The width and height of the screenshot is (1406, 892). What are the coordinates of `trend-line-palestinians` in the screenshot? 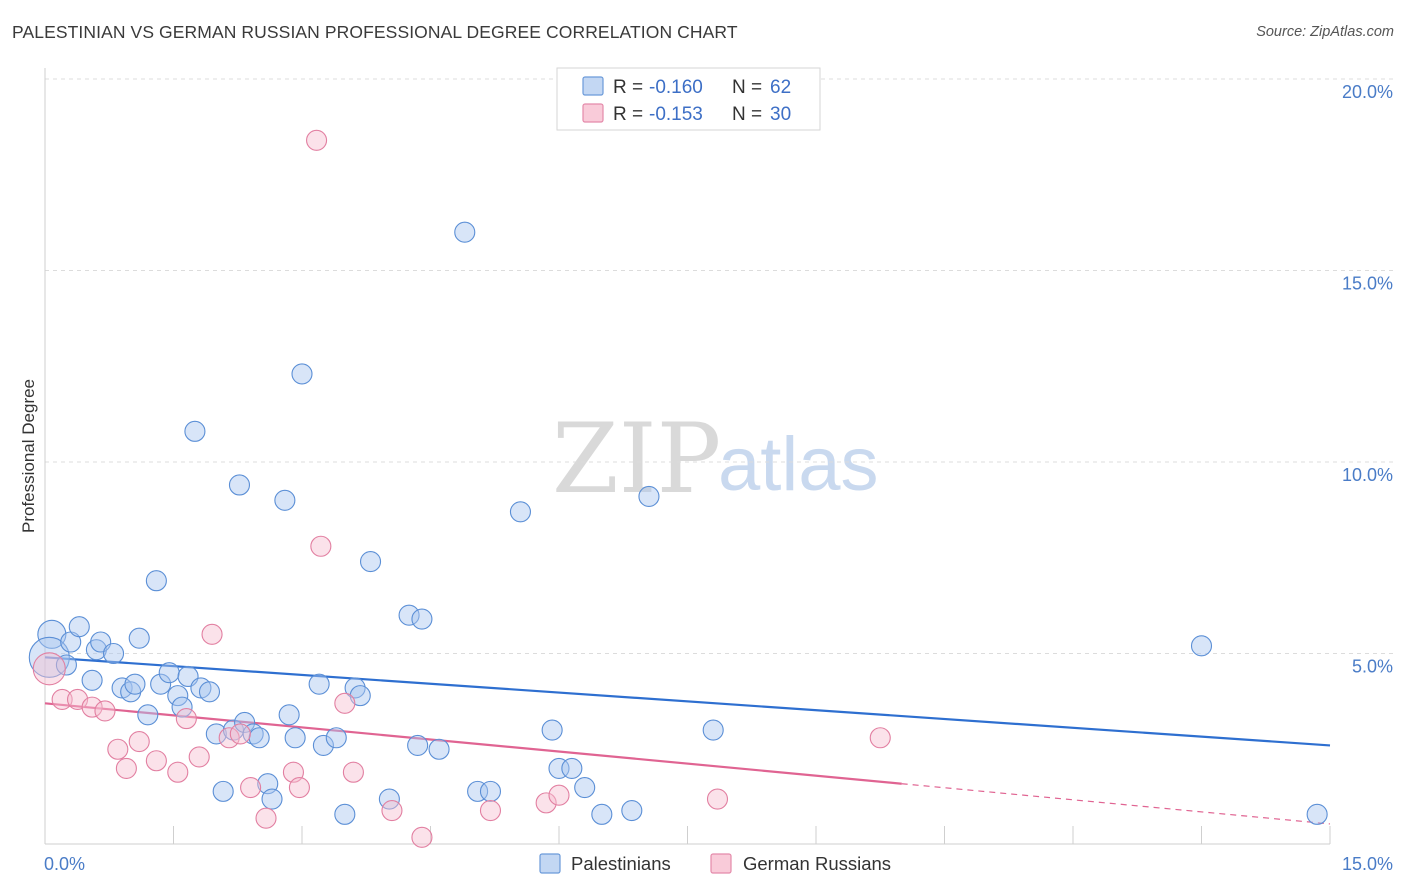 It's located at (687, 701).